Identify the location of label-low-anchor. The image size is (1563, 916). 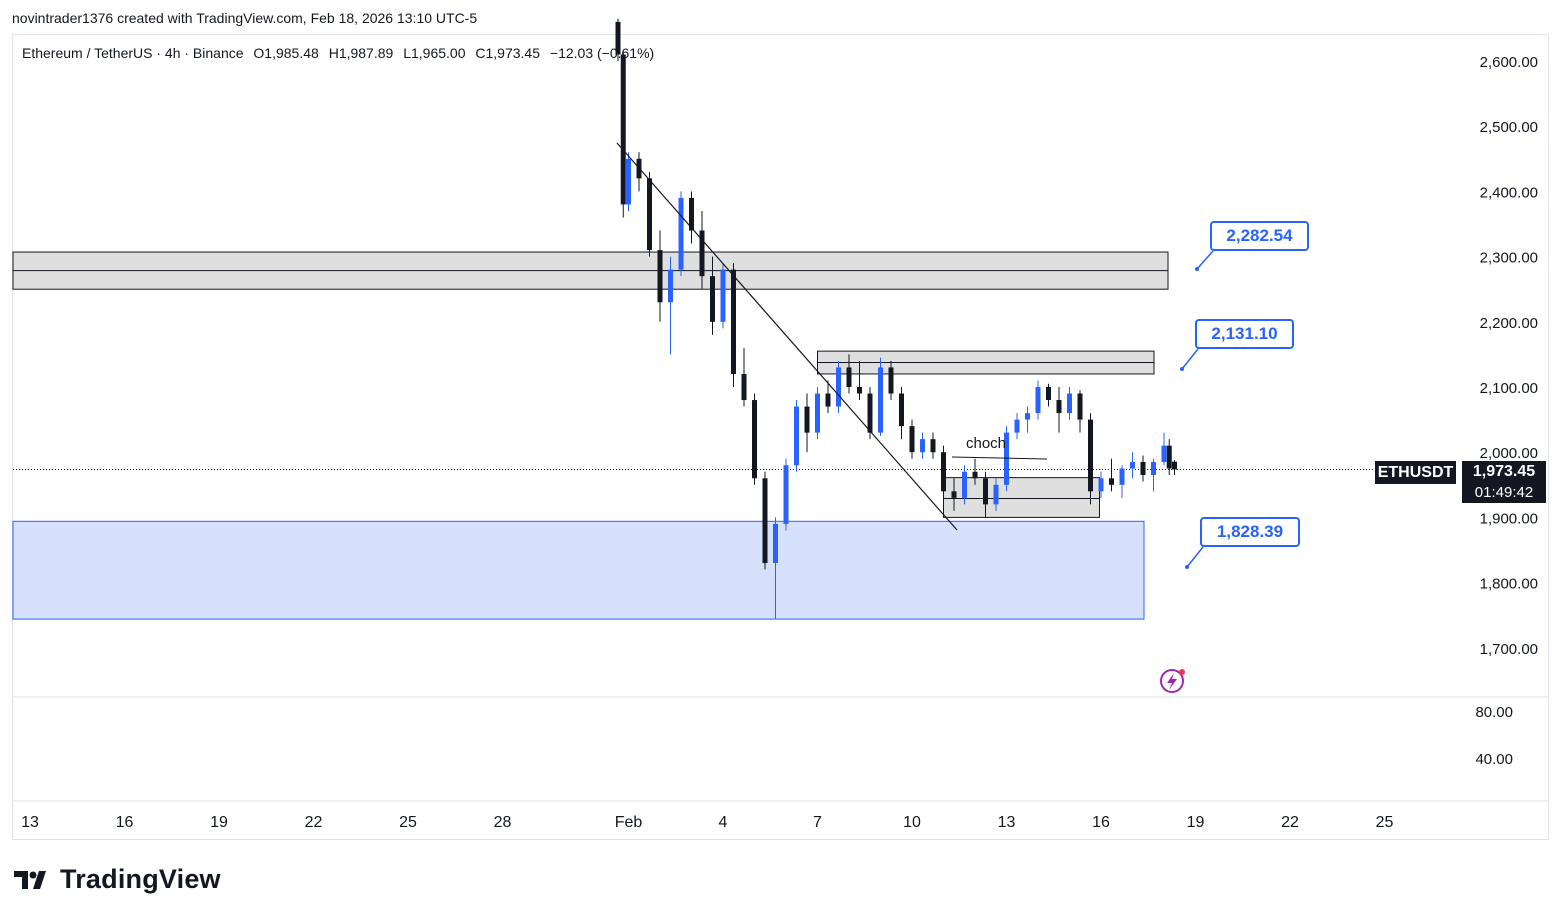
(1187, 567).